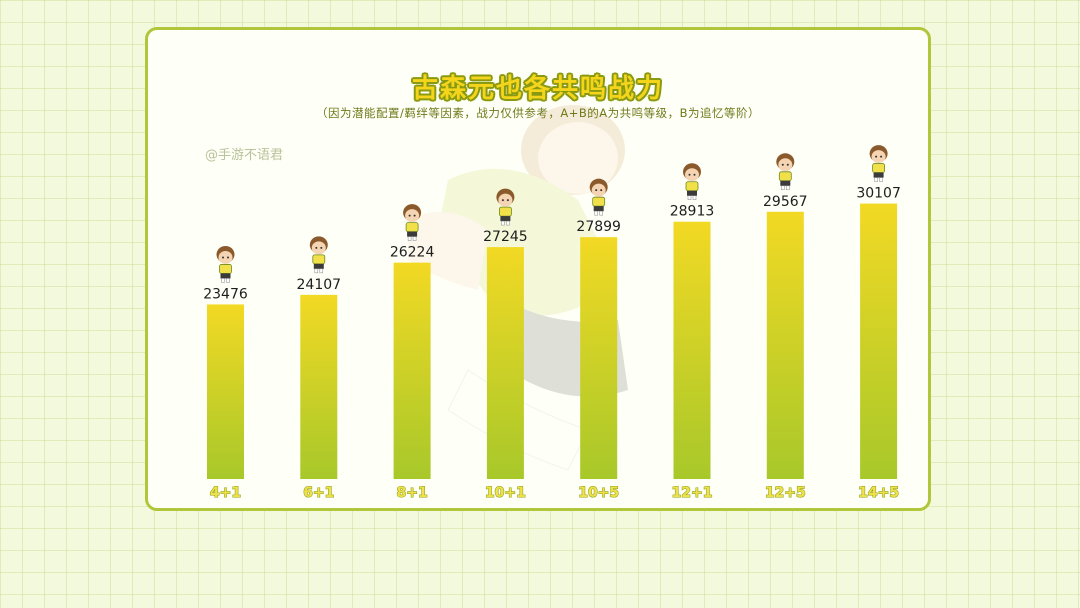 The height and width of the screenshot is (608, 1080). I want to click on bar-value-label: 29567, so click(785, 202).